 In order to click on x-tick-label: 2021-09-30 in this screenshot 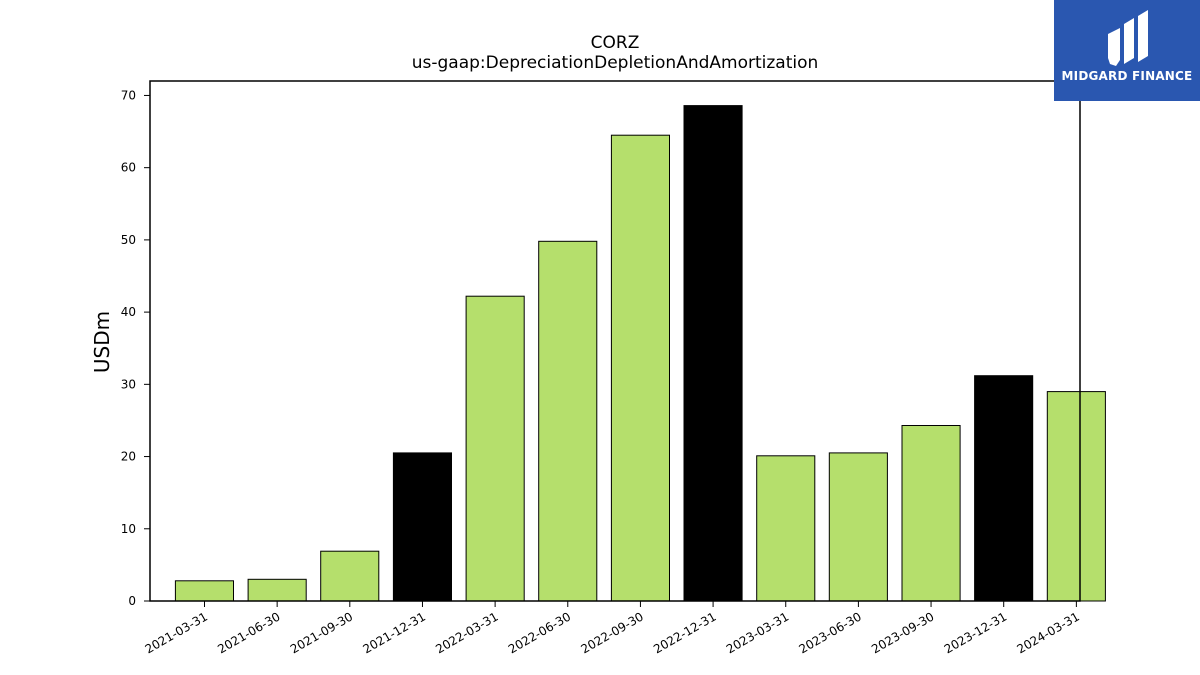, I will do `click(321, 632)`.